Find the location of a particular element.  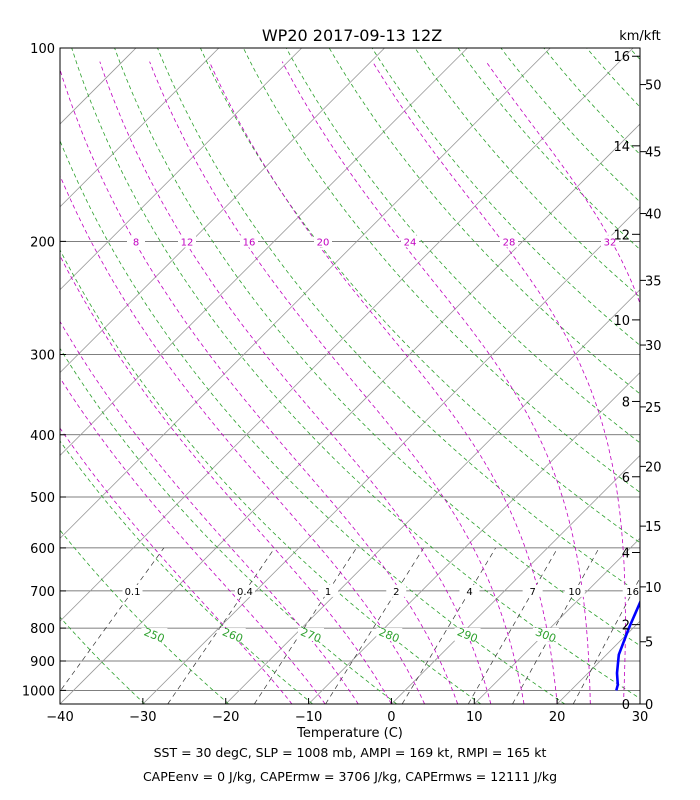

moist-adiabat-label: 20 is located at coordinates (323, 242).